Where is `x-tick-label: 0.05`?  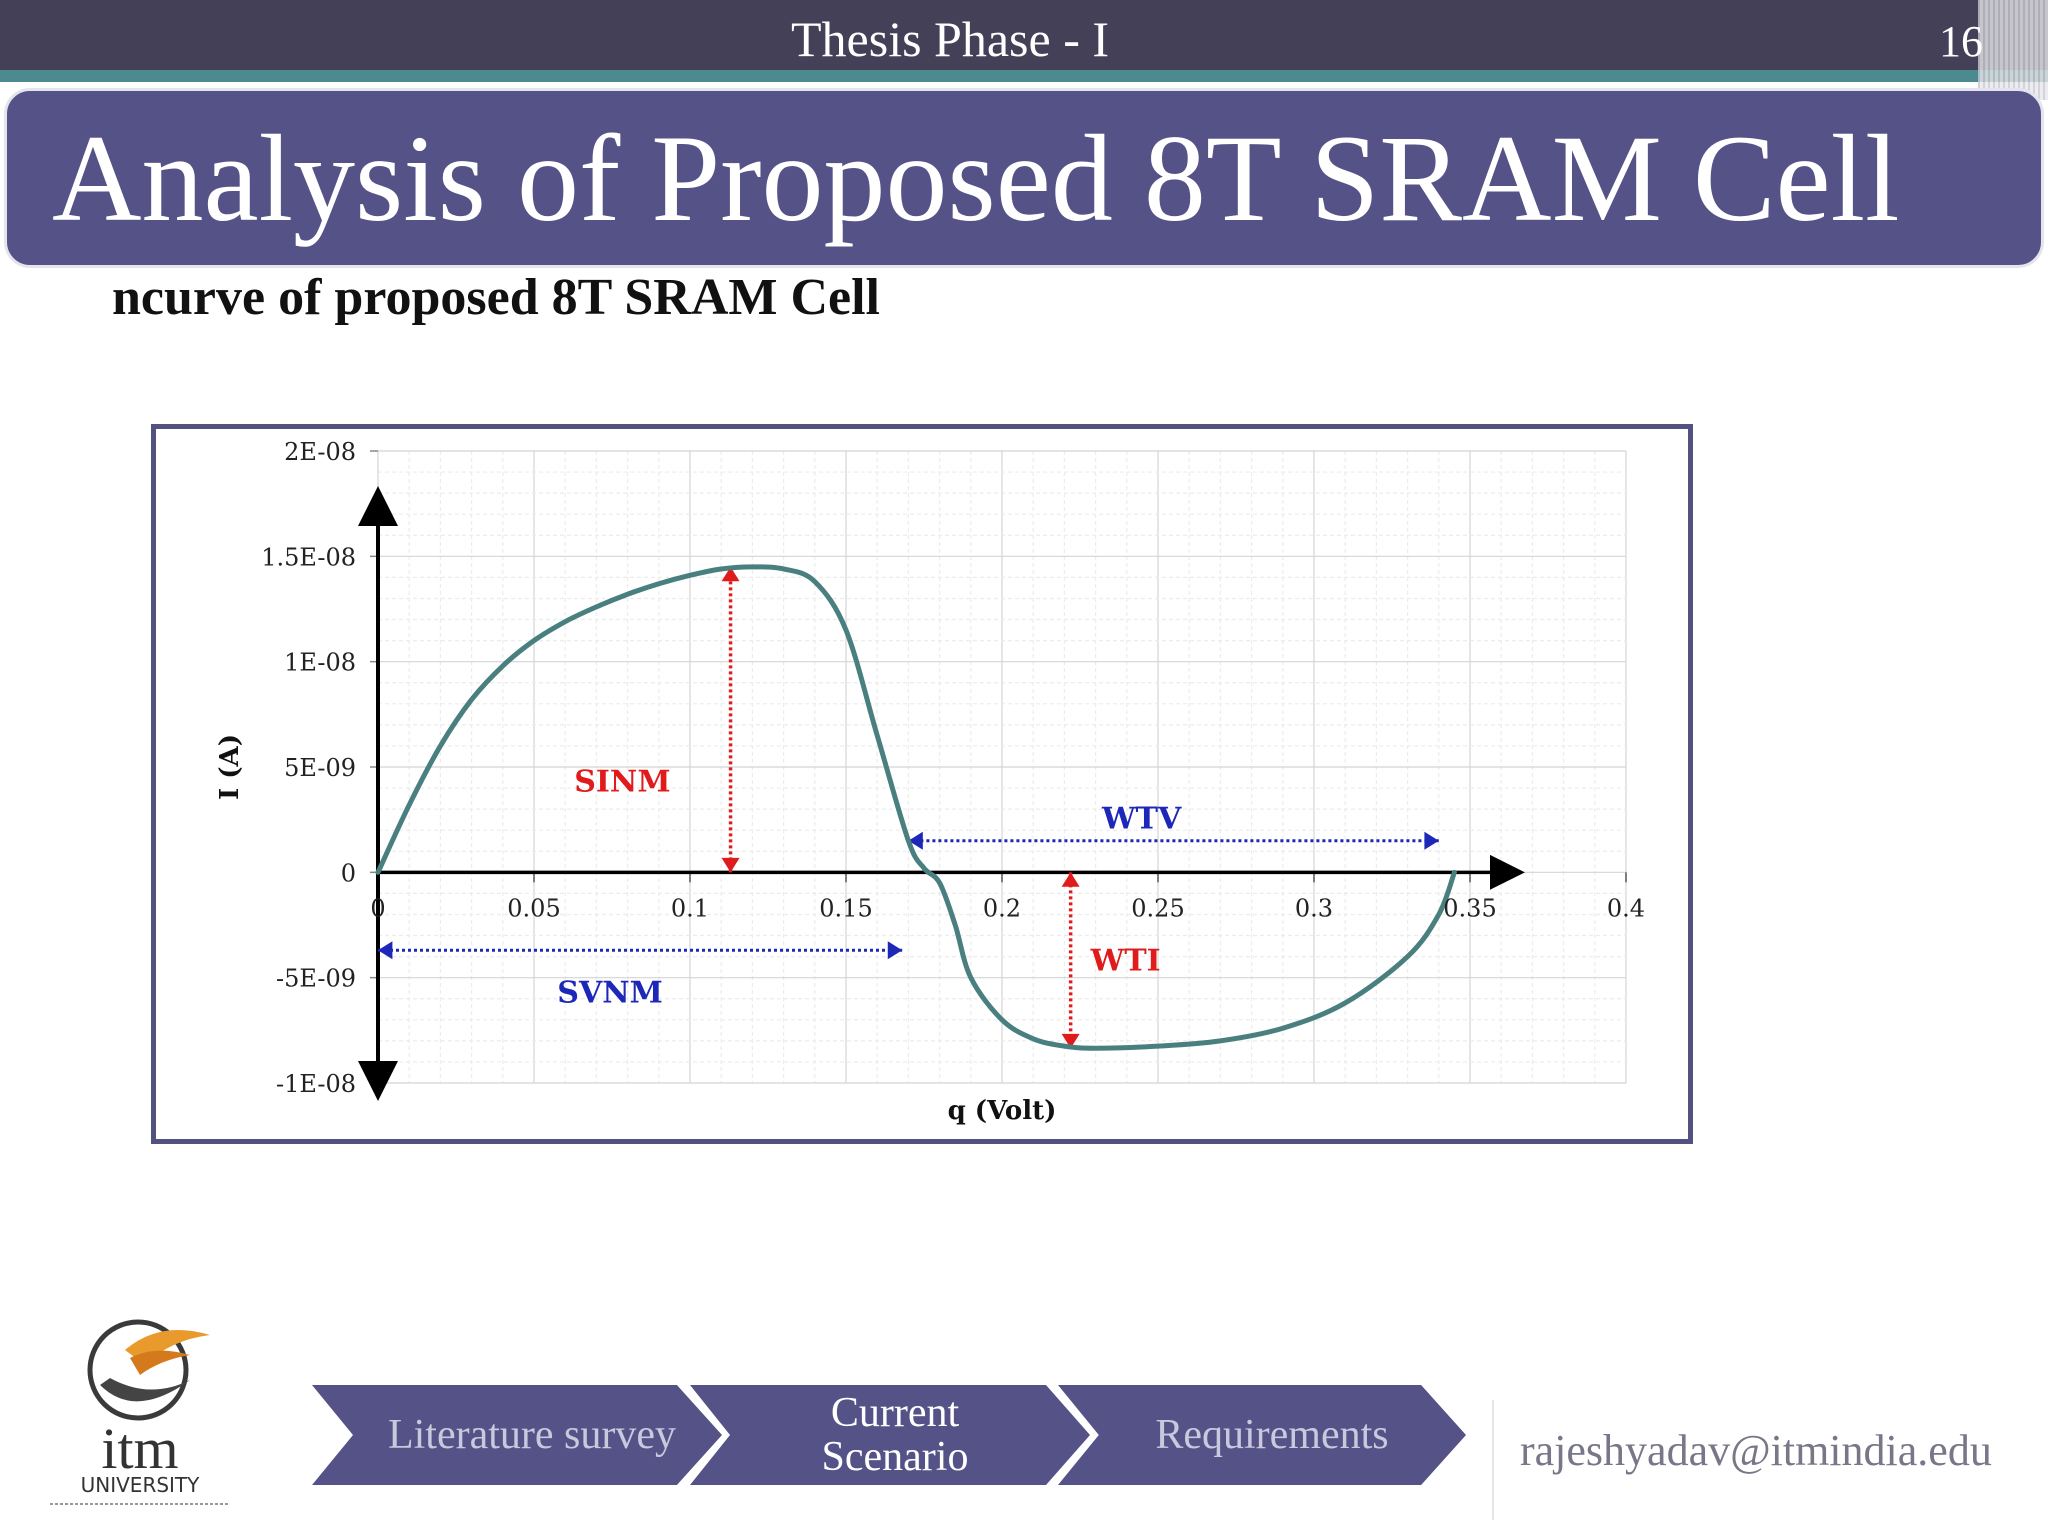
x-tick-label: 0.05 is located at coordinates (533, 908).